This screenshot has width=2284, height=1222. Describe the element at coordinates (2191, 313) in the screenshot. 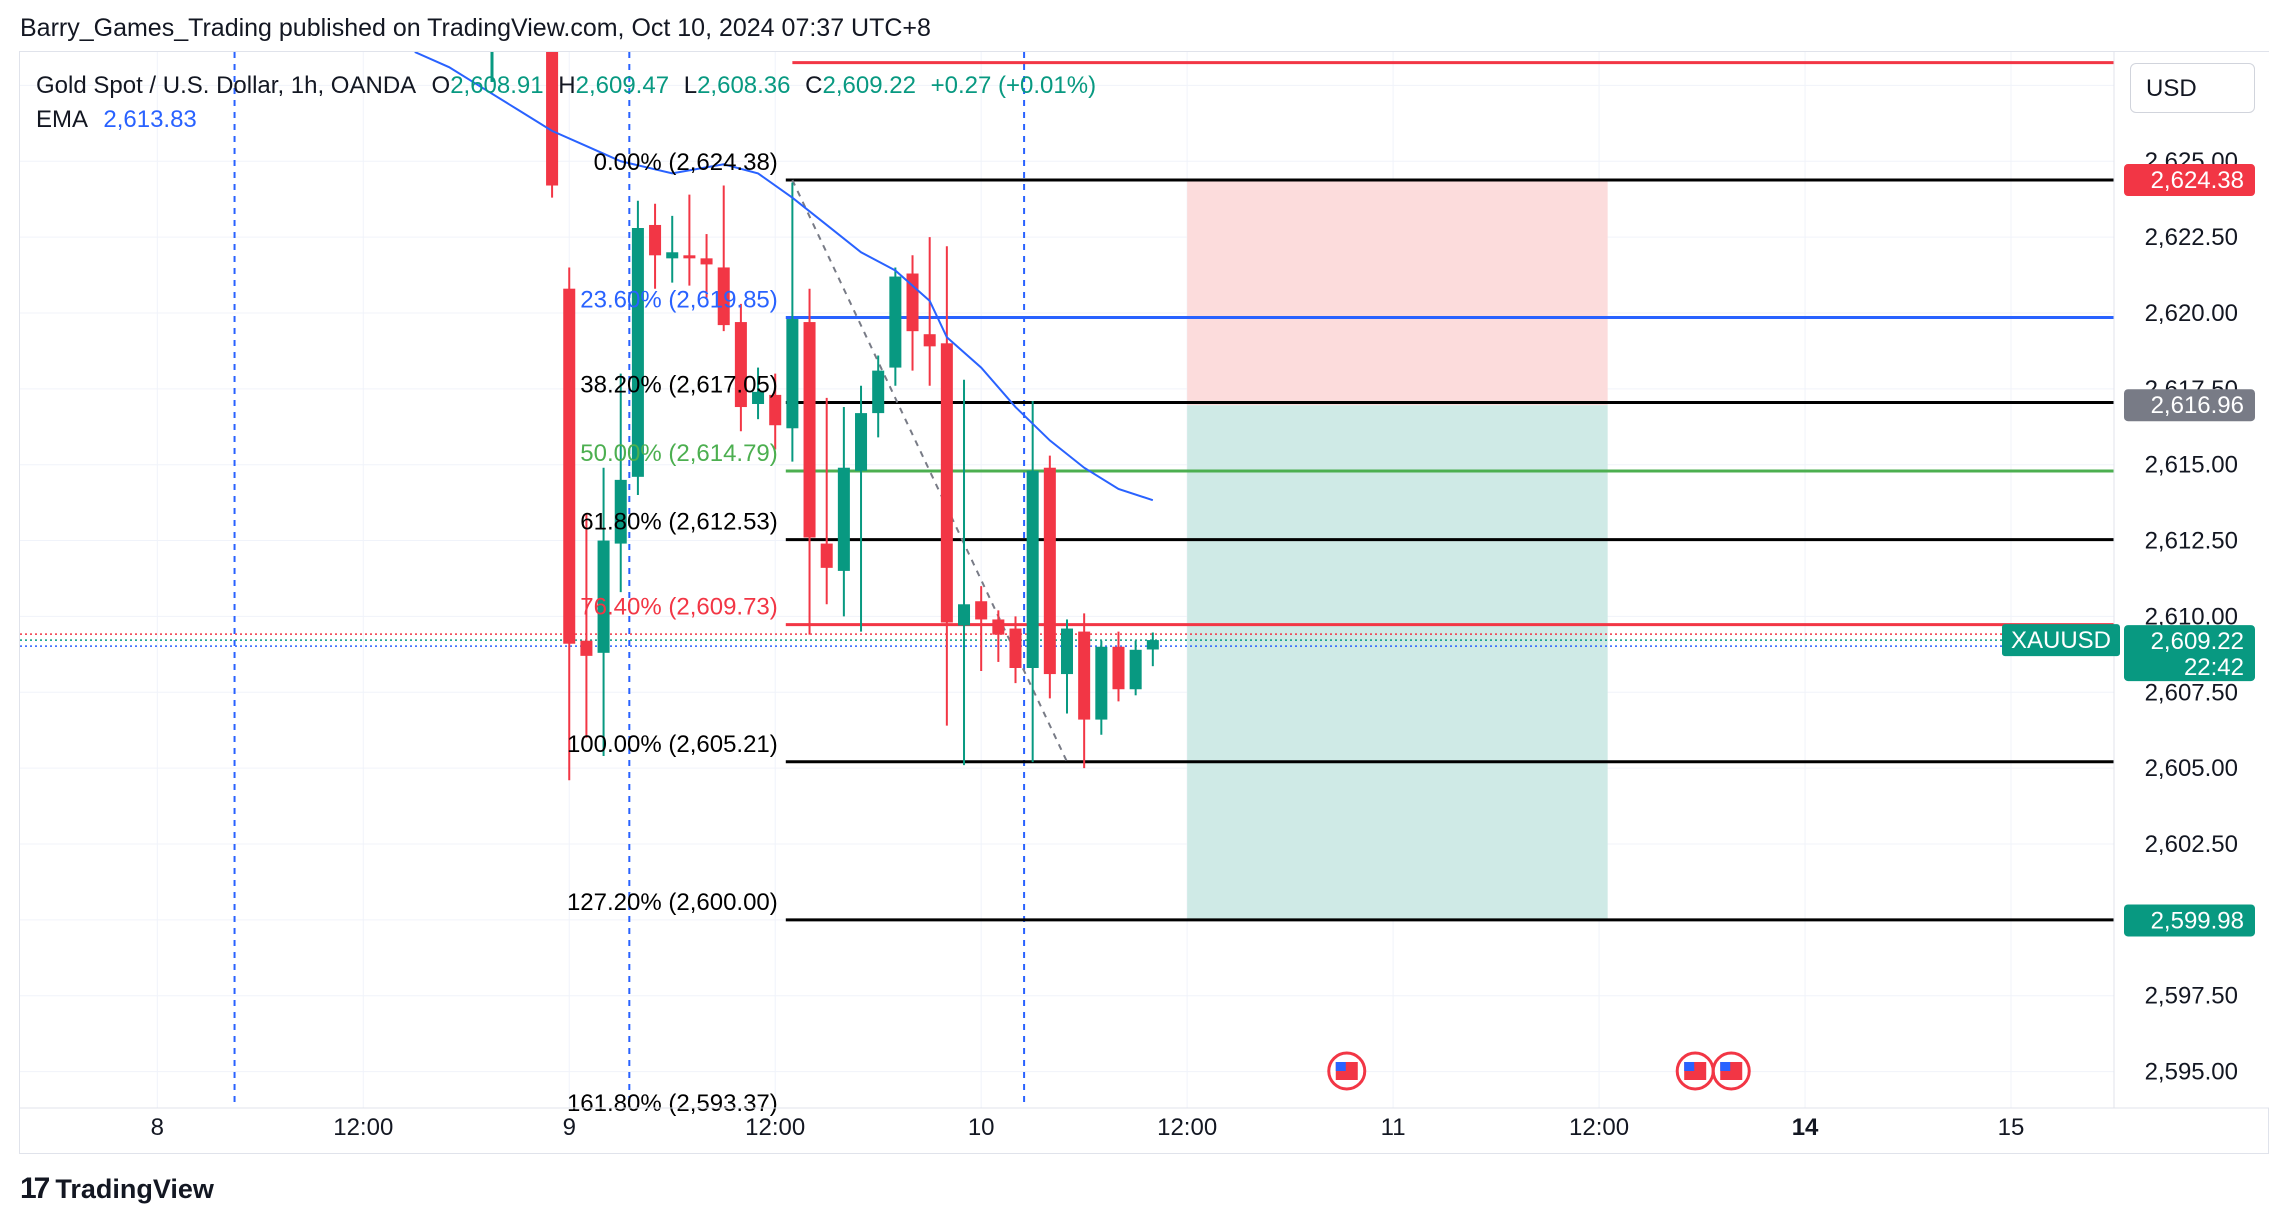

I see `y-tick-label: 2,620.00` at that location.